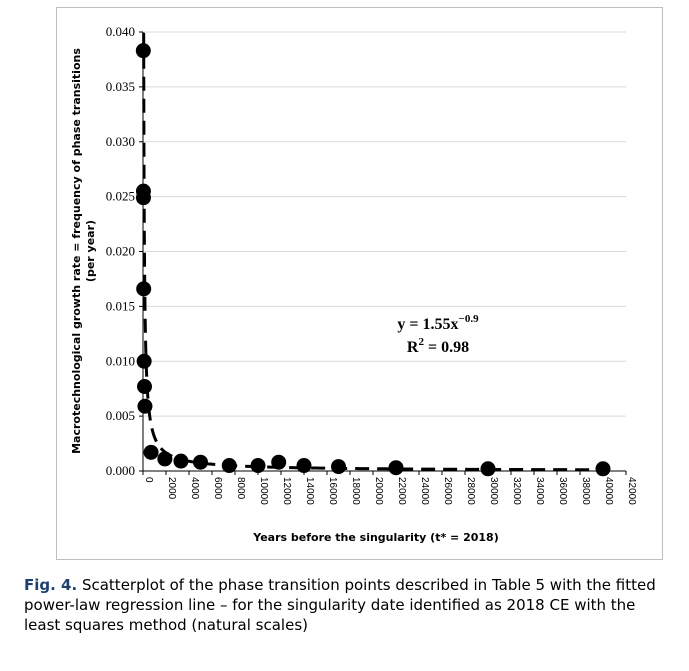  What do you see at coordinates (608, 491) in the screenshot?
I see `x-tick-label: 40000` at bounding box center [608, 491].